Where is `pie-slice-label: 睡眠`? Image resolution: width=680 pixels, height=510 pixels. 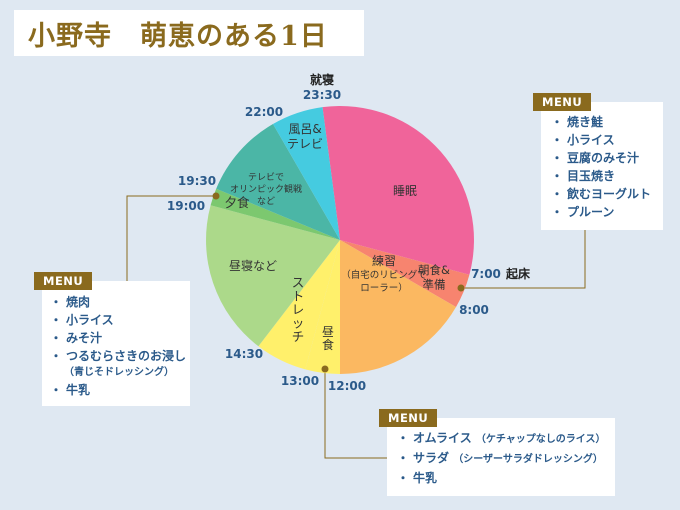
pie-slice-label: 睡眠 is located at coordinates (405, 191).